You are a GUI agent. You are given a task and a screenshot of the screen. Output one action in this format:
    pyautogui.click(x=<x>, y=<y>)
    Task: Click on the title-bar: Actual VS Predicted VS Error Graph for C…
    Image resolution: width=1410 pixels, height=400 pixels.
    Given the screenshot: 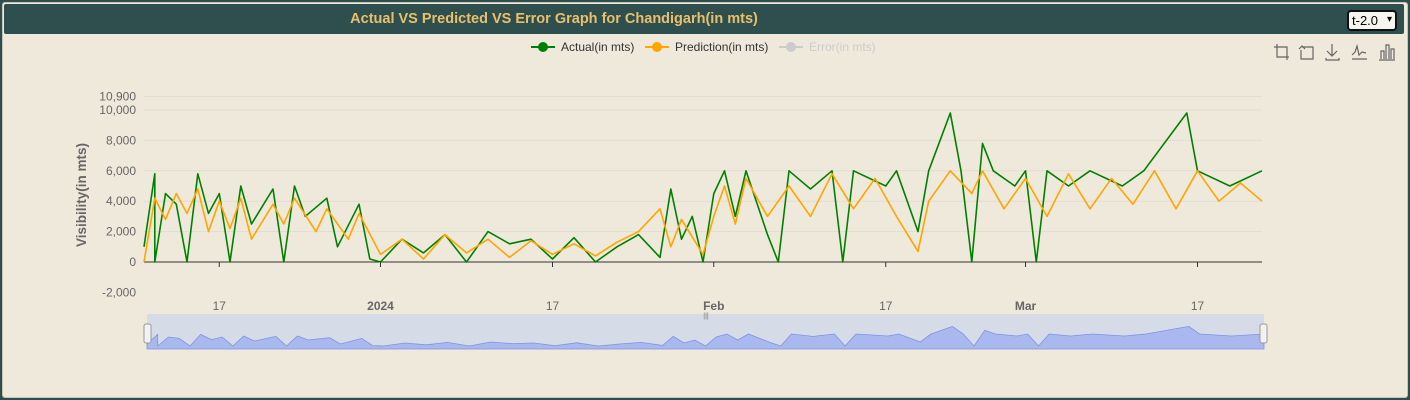 What is the action you would take?
    pyautogui.click(x=704, y=19)
    